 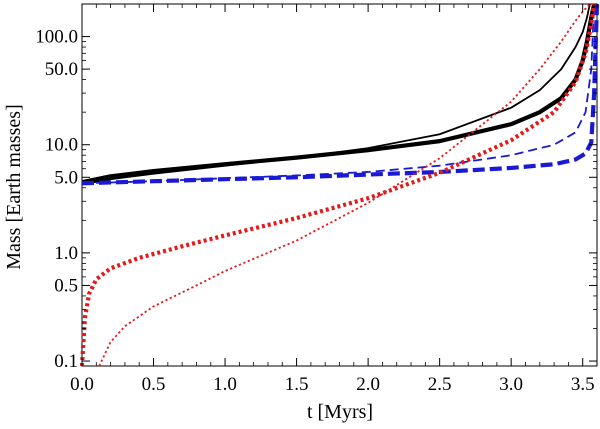 What do you see at coordinates (340, 412) in the screenshot?
I see `x-axis-title: t [Myrs]` at bounding box center [340, 412].